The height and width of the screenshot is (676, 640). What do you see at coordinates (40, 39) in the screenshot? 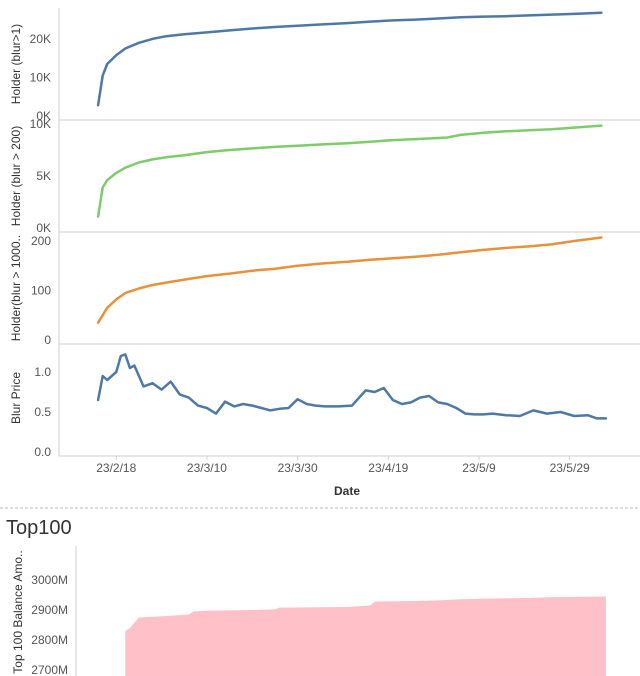
I see `y-tick-label: 20K` at bounding box center [40, 39].